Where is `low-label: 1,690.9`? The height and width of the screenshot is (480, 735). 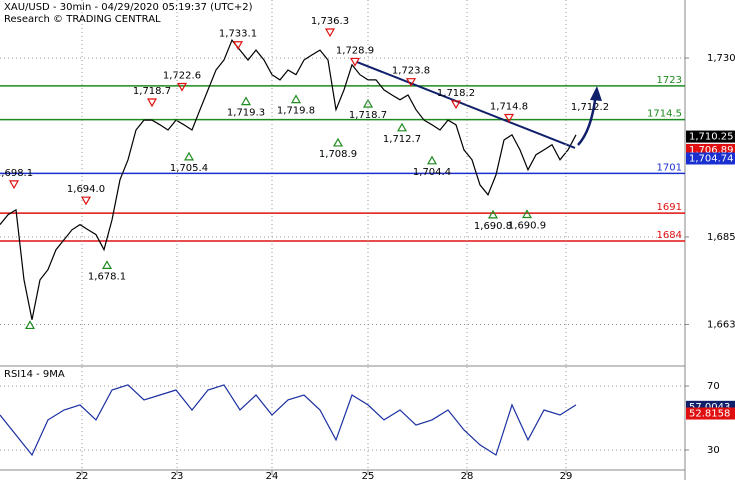
low-label: 1,690.9 is located at coordinates (527, 226).